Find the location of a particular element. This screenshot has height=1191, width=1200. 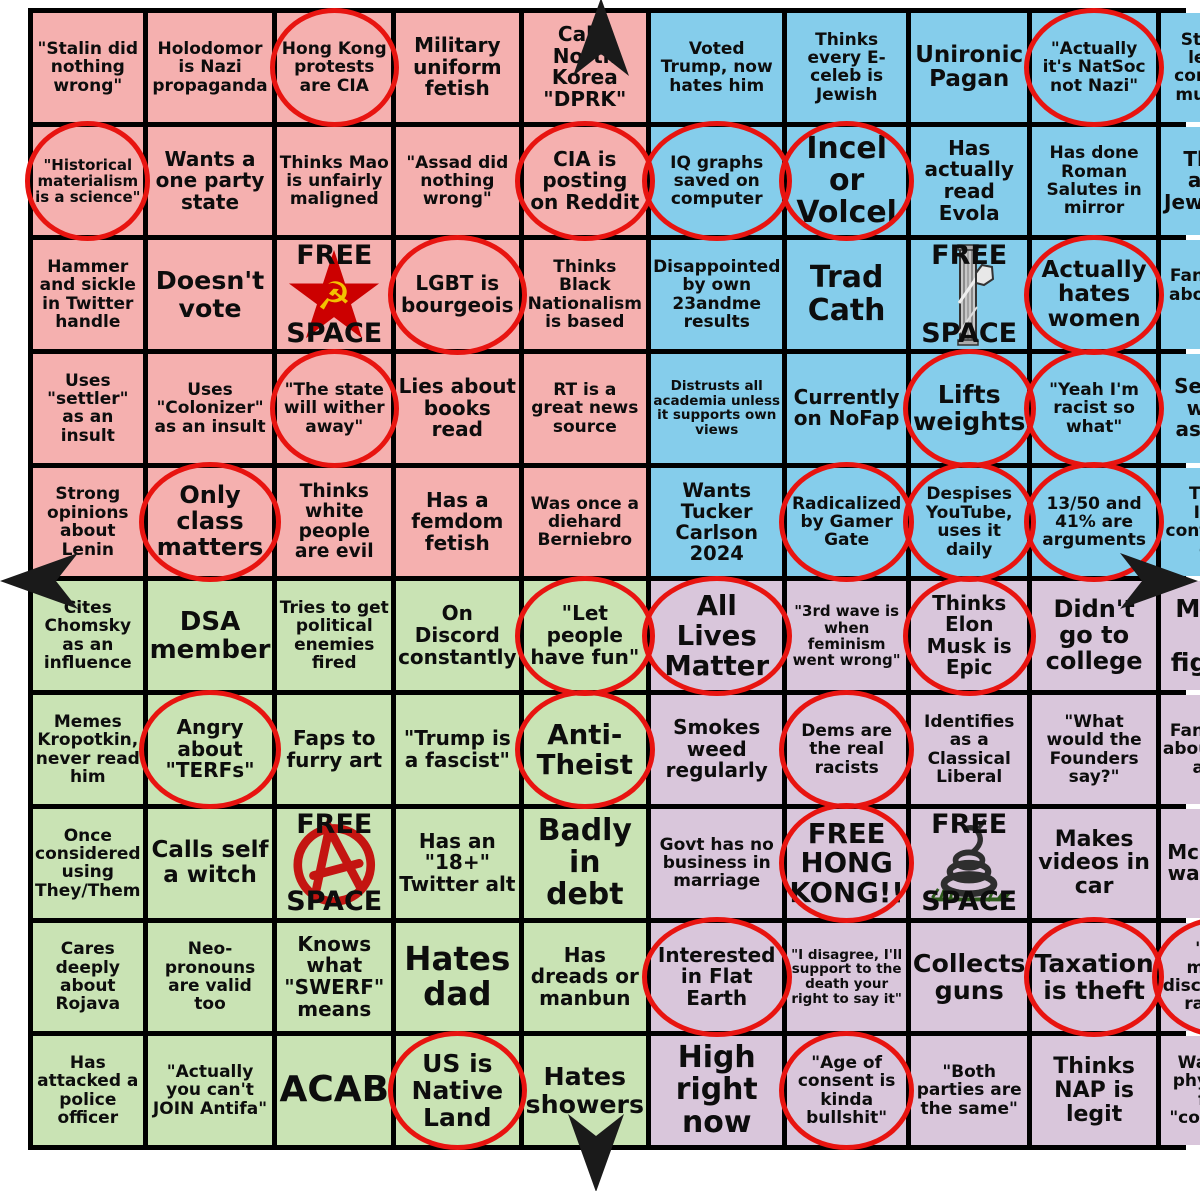

bingo-cell: Fantasizes about race war is located at coordinates (1180, 295).